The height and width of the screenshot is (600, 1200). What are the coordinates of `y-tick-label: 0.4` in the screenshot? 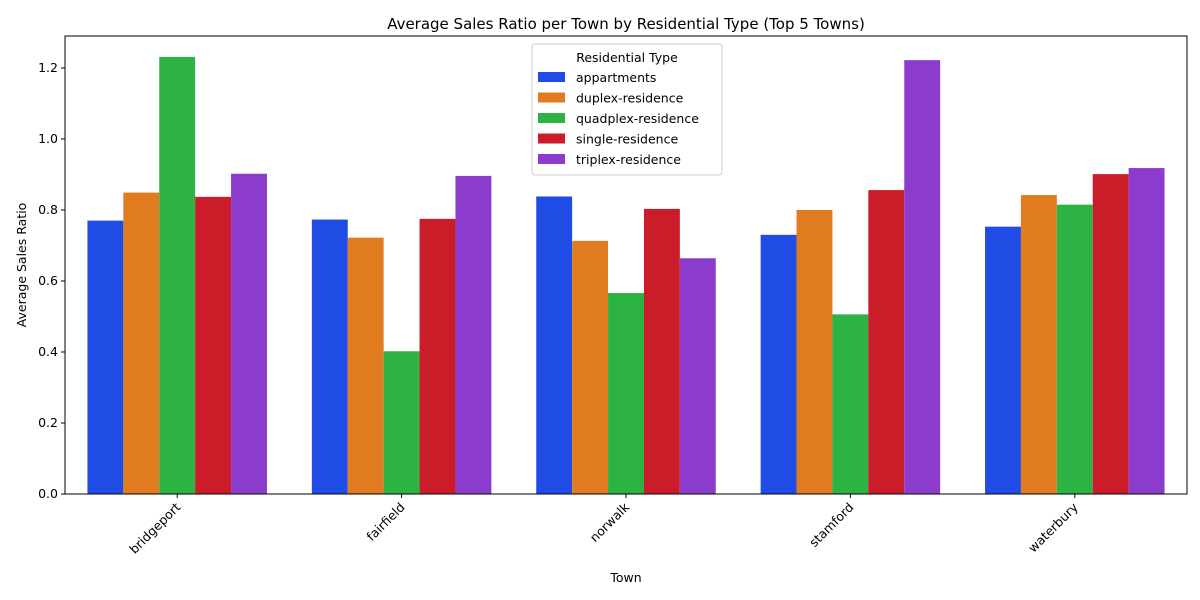 It's located at (48, 351).